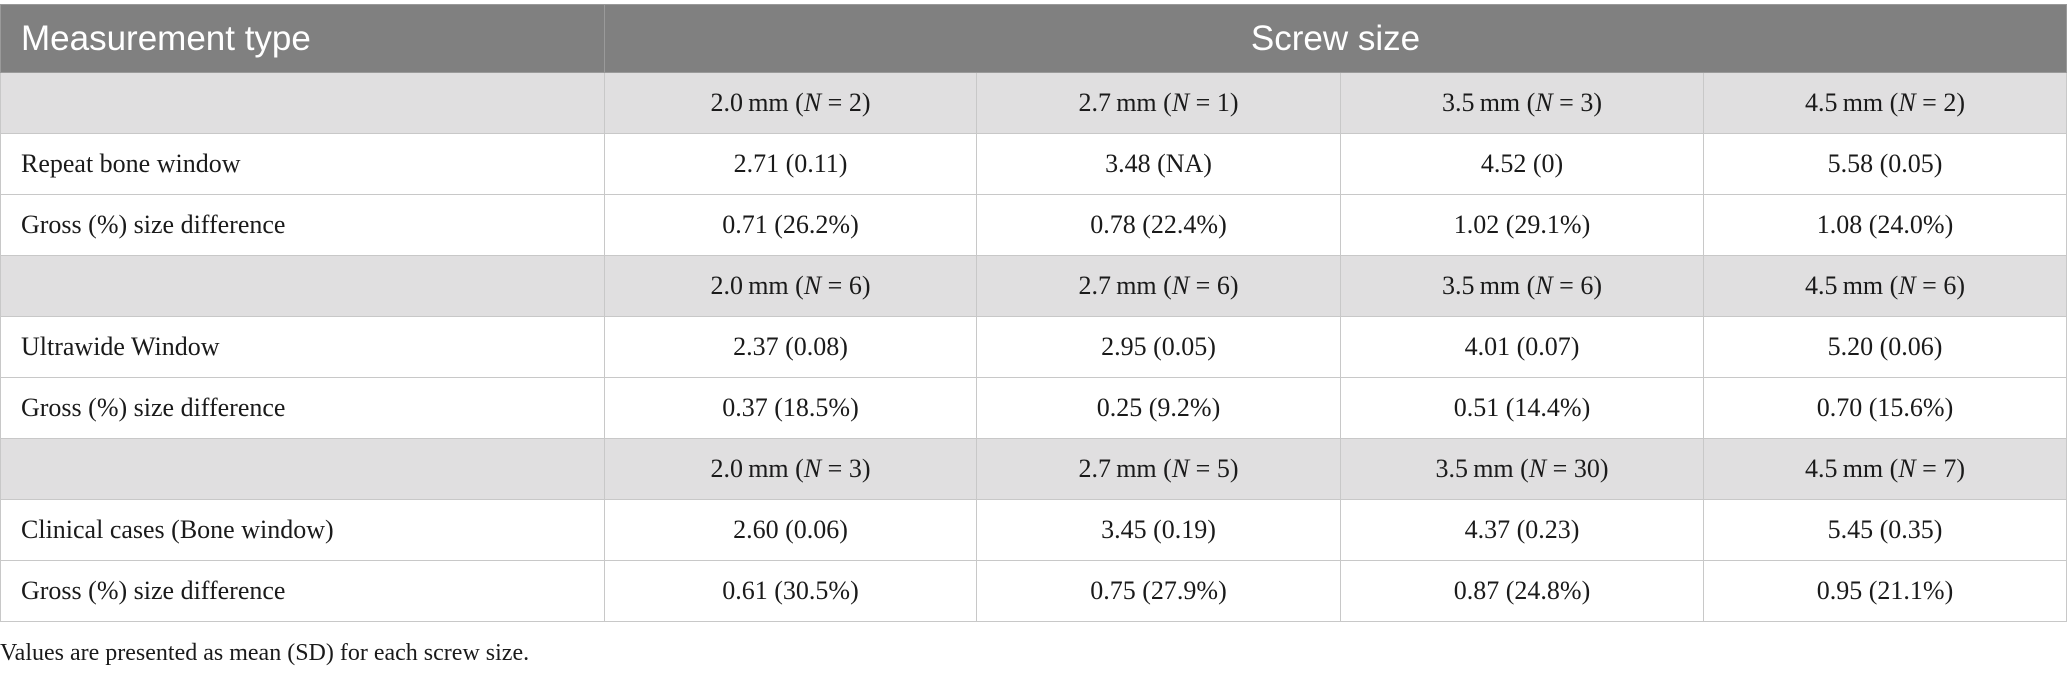  Describe the element at coordinates (1522, 469) in the screenshot. I see `screw-size-cell: 3.5 mm (N = 30)` at that location.